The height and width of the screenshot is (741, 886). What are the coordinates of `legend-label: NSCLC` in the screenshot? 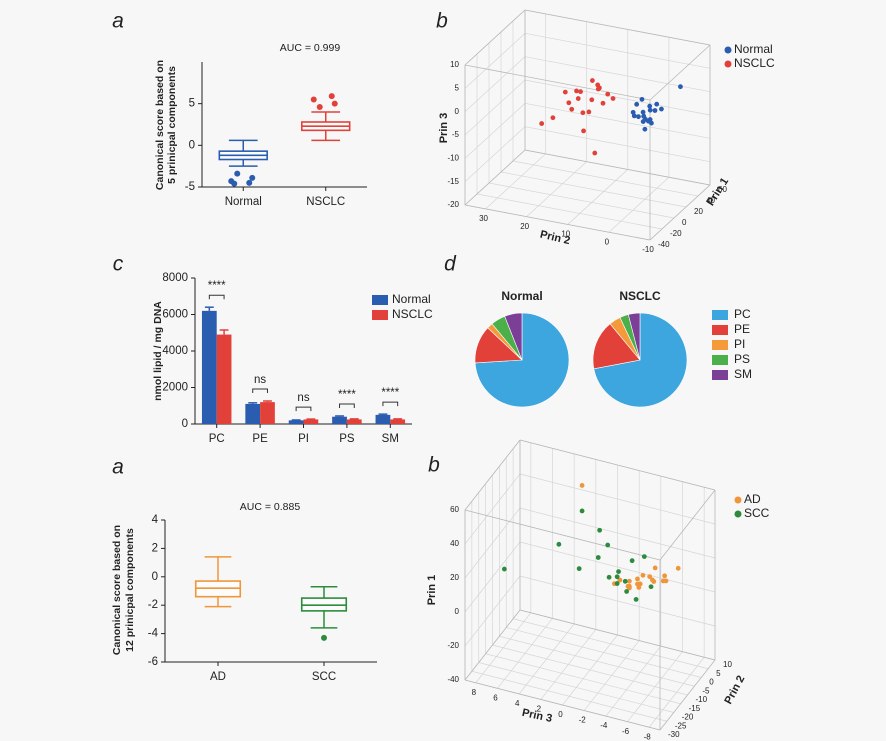 It's located at (754, 63).